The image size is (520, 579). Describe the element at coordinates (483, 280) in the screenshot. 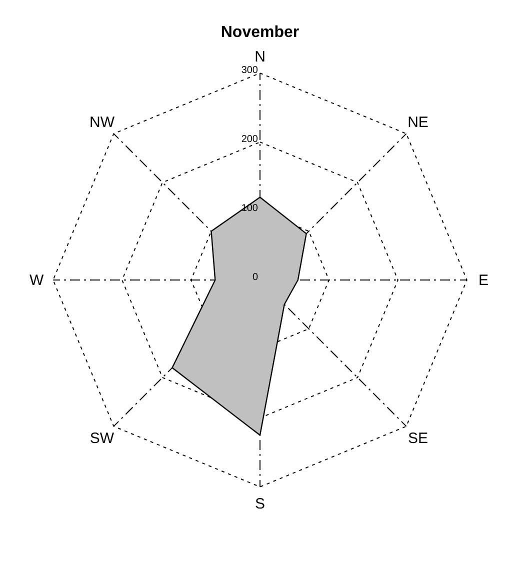

I see `spoke-label: E` at that location.